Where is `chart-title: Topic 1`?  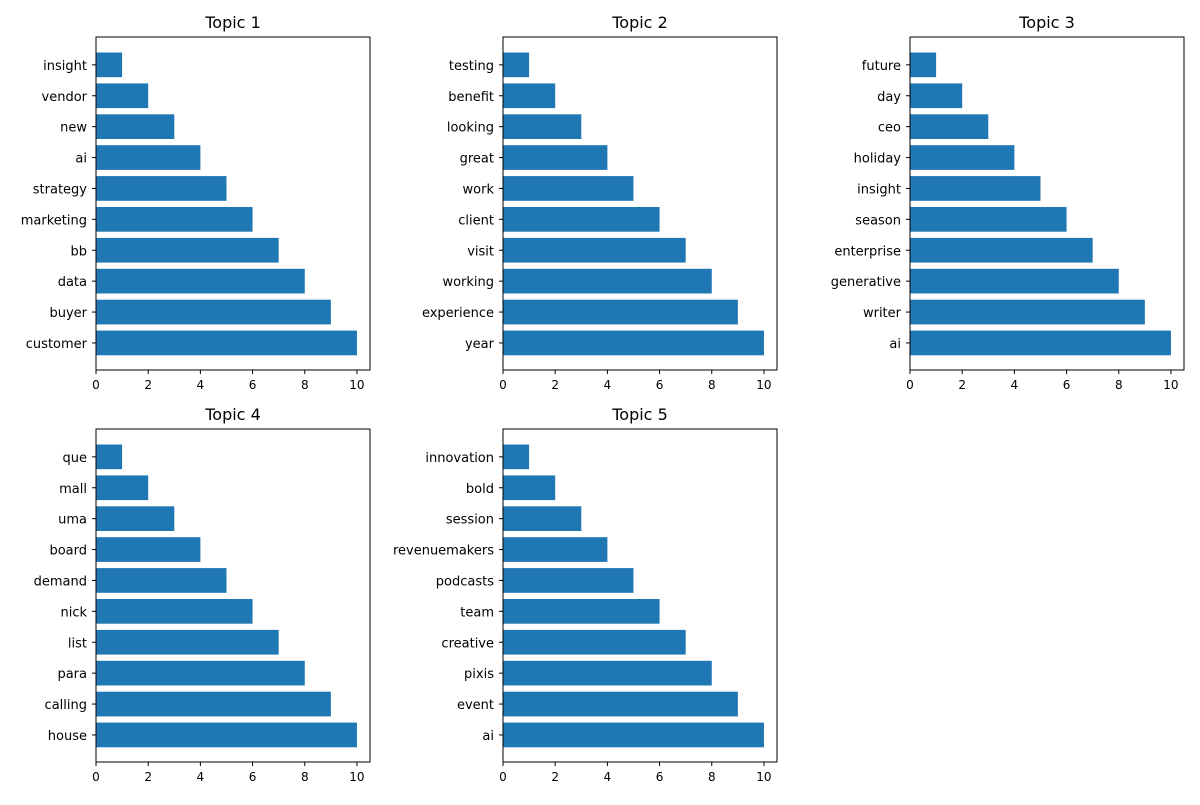 chart-title: Topic 1 is located at coordinates (232, 22).